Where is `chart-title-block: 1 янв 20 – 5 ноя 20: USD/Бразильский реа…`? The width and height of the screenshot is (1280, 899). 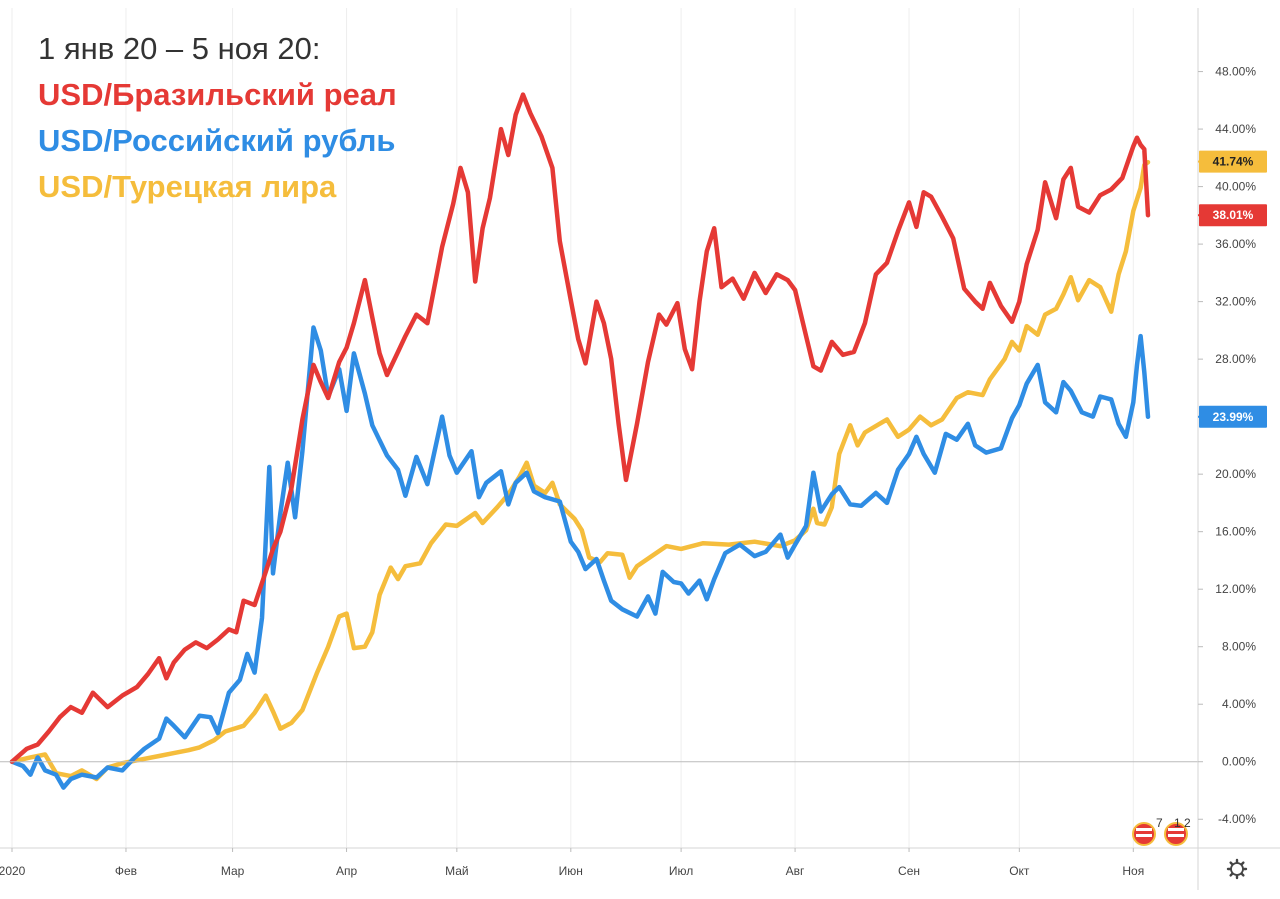 chart-title-block: 1 янв 20 – 5 ноя 20: USD/Бразильский реа… is located at coordinates (217, 118).